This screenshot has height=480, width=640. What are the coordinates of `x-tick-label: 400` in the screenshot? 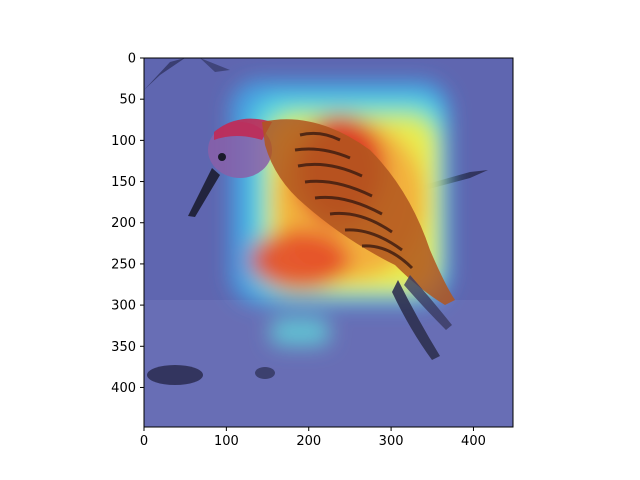 It's located at (473, 441).